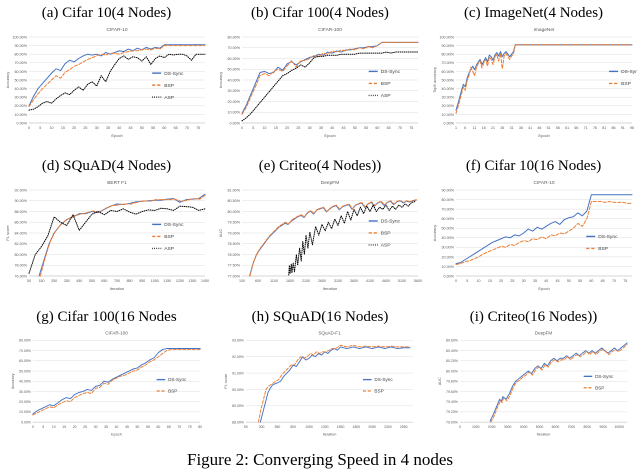 The image size is (640, 470). Describe the element at coordinates (310, 128) in the screenshot. I see `x-tick-label: 30` at that location.